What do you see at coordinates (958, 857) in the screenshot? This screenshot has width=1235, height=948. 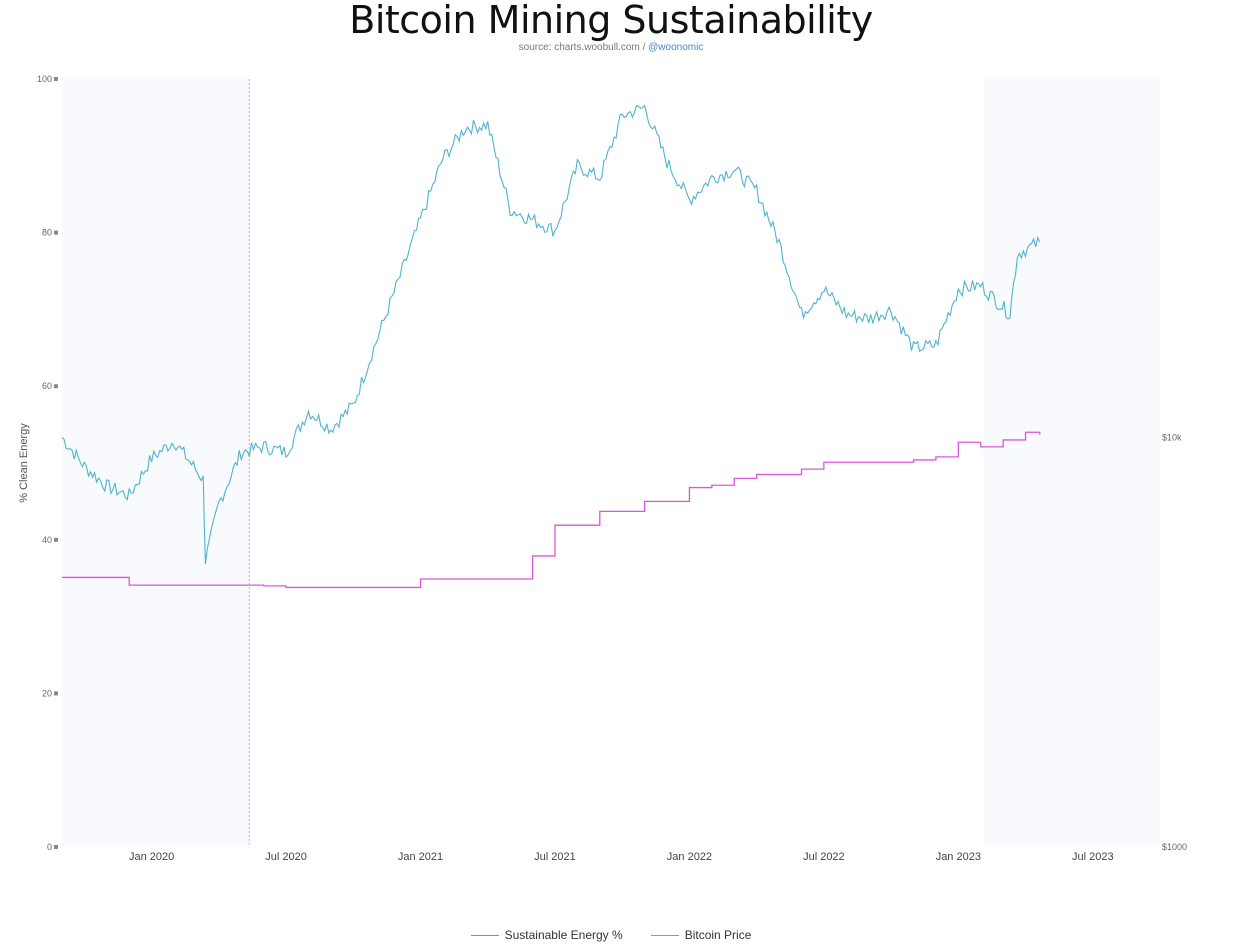 I see `x-tick-label: Jan 2023` at bounding box center [958, 857].